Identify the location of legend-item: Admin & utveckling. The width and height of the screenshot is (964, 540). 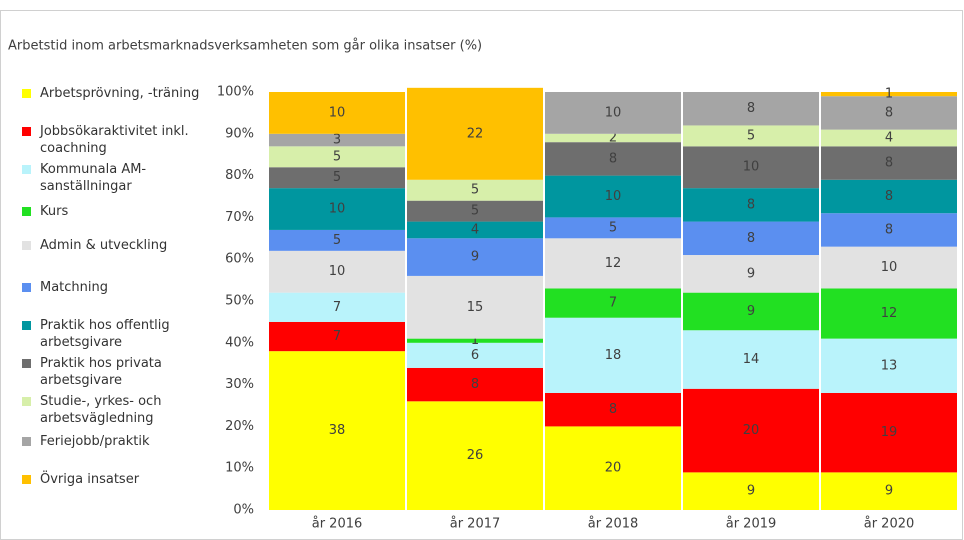
(126, 245).